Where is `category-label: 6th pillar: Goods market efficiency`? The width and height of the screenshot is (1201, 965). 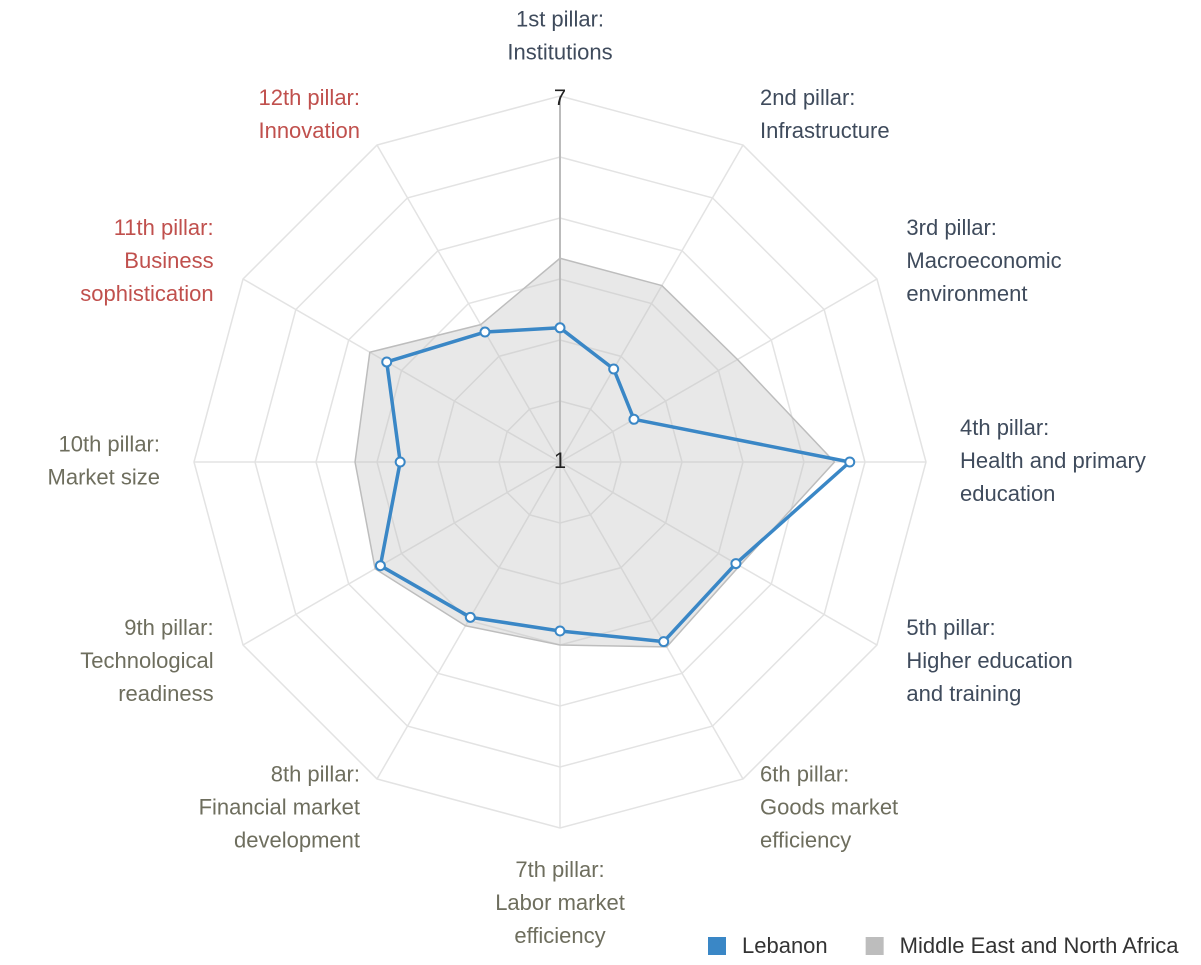
category-label: 6th pillar: Goods market efficiency is located at coordinates (829, 806).